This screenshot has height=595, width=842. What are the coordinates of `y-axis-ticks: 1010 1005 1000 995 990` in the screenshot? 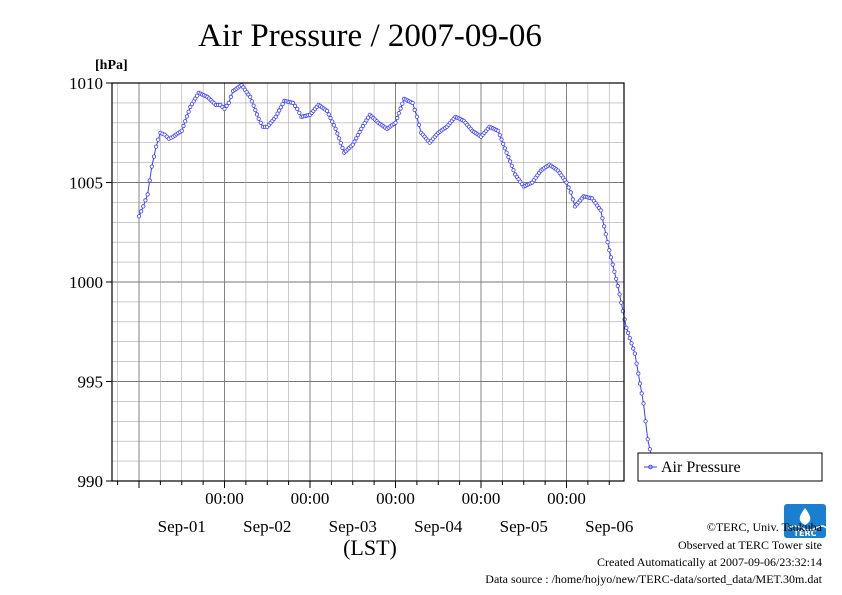 It's located at (90, 282).